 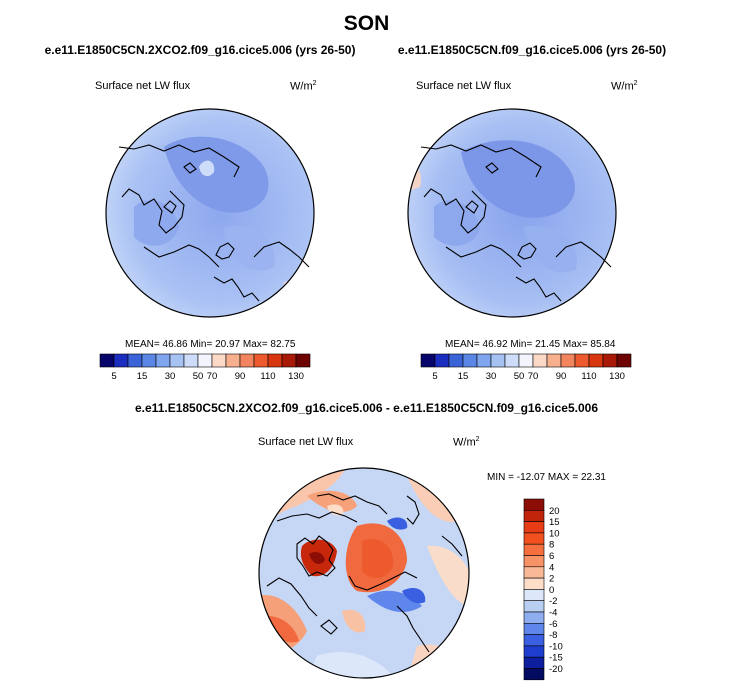 I want to click on panel3-colorbar-tick-label: 15, so click(x=554, y=522).